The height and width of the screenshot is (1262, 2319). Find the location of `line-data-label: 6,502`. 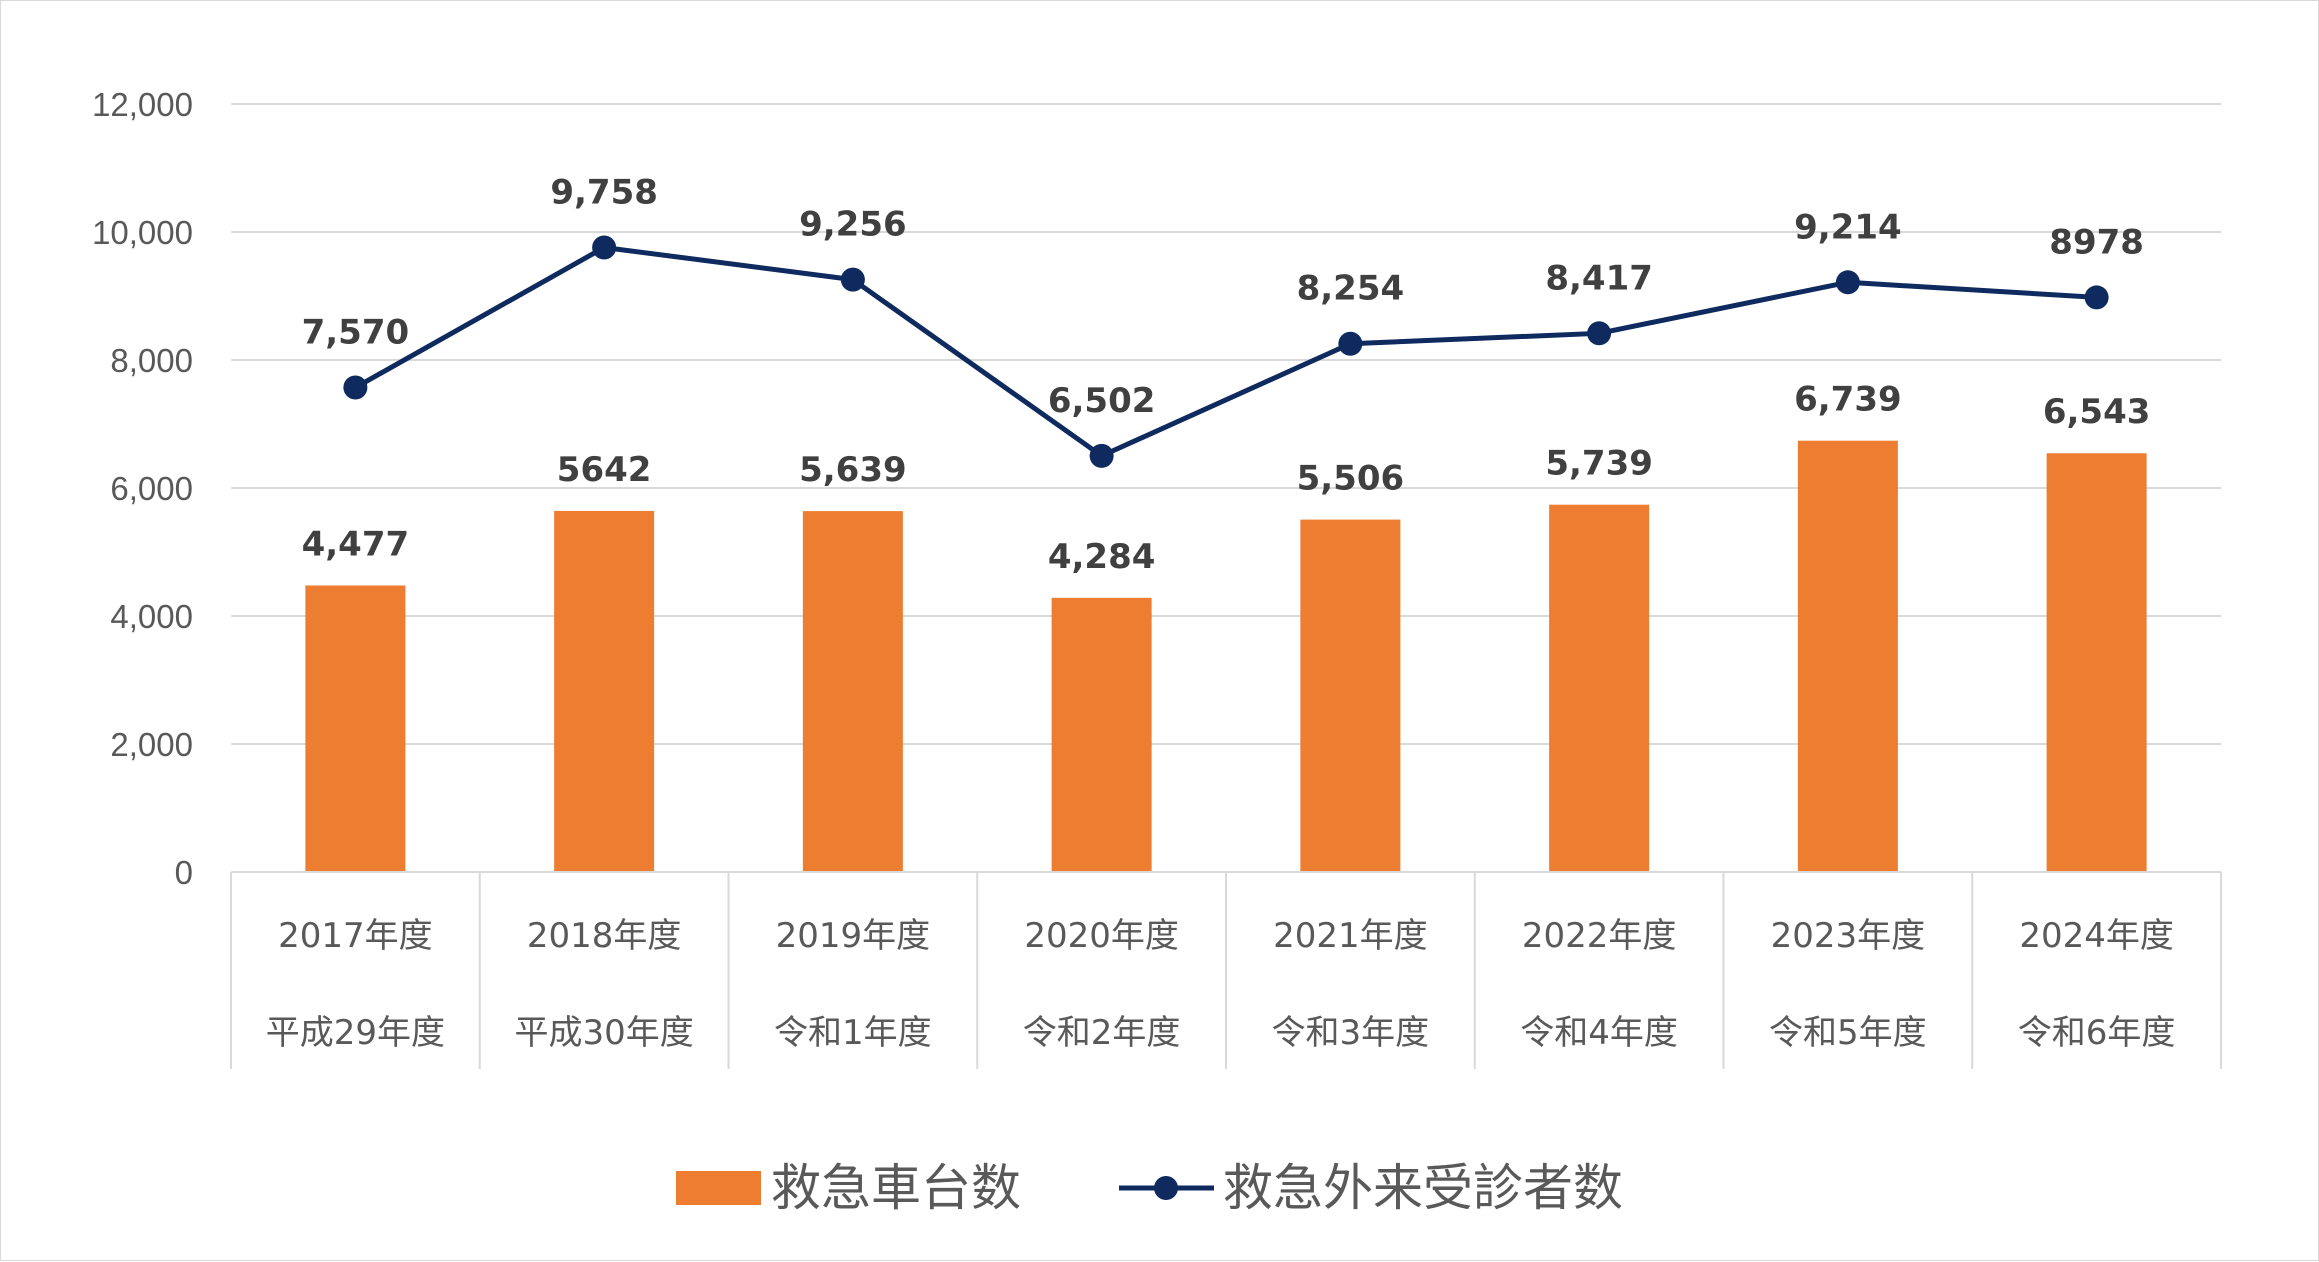

line-data-label: 6,502 is located at coordinates (1102, 401).